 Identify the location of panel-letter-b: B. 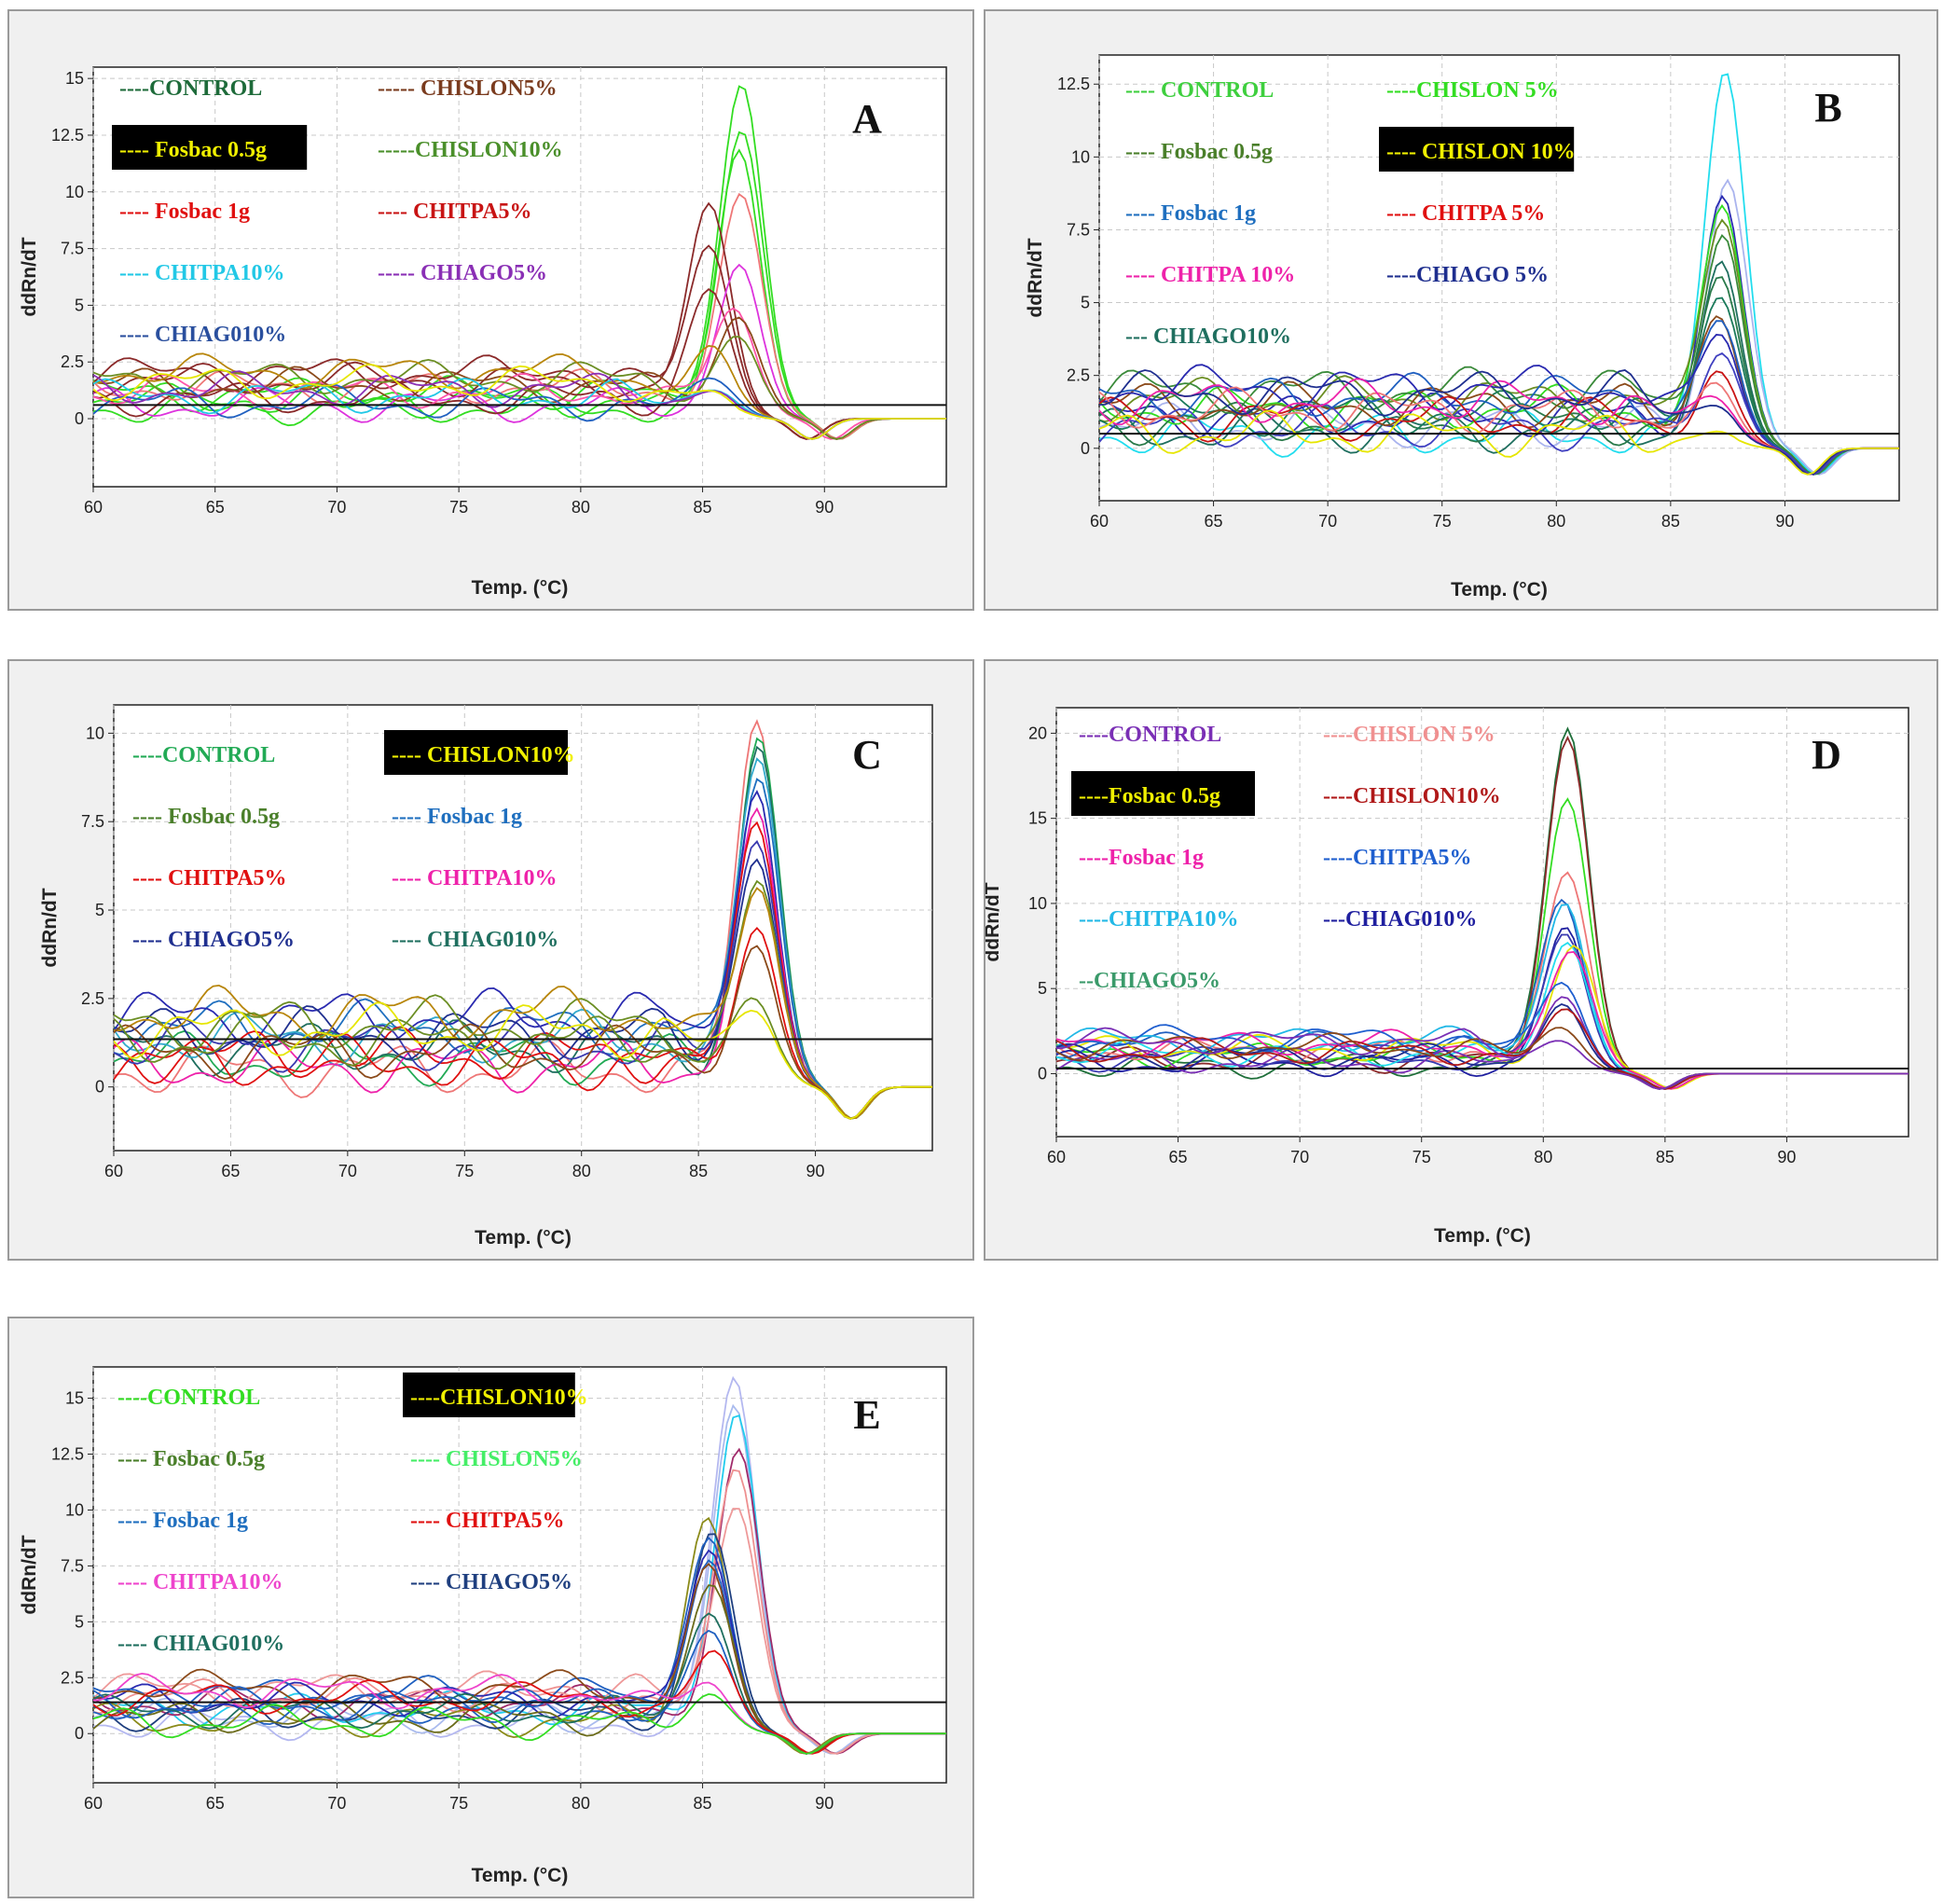
(1827, 108).